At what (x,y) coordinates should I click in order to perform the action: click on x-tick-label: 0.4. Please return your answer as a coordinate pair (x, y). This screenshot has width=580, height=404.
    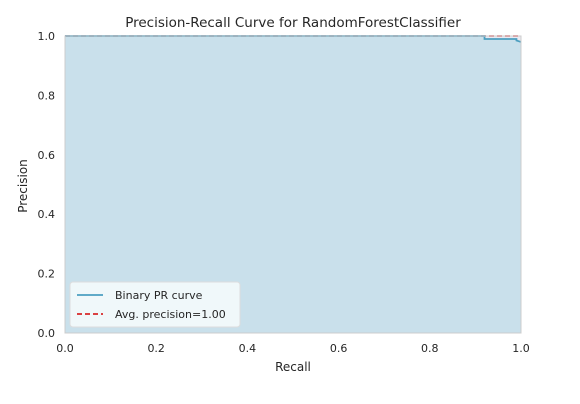
    Looking at the image, I should click on (248, 348).